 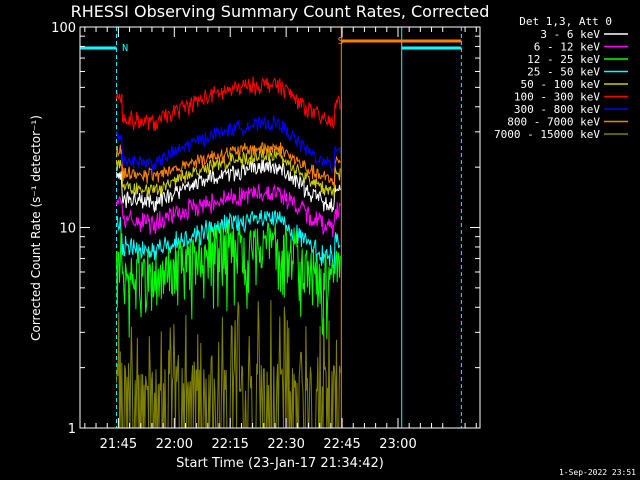 I want to click on legend-label: 3 - 6 keV, so click(x=570, y=34).